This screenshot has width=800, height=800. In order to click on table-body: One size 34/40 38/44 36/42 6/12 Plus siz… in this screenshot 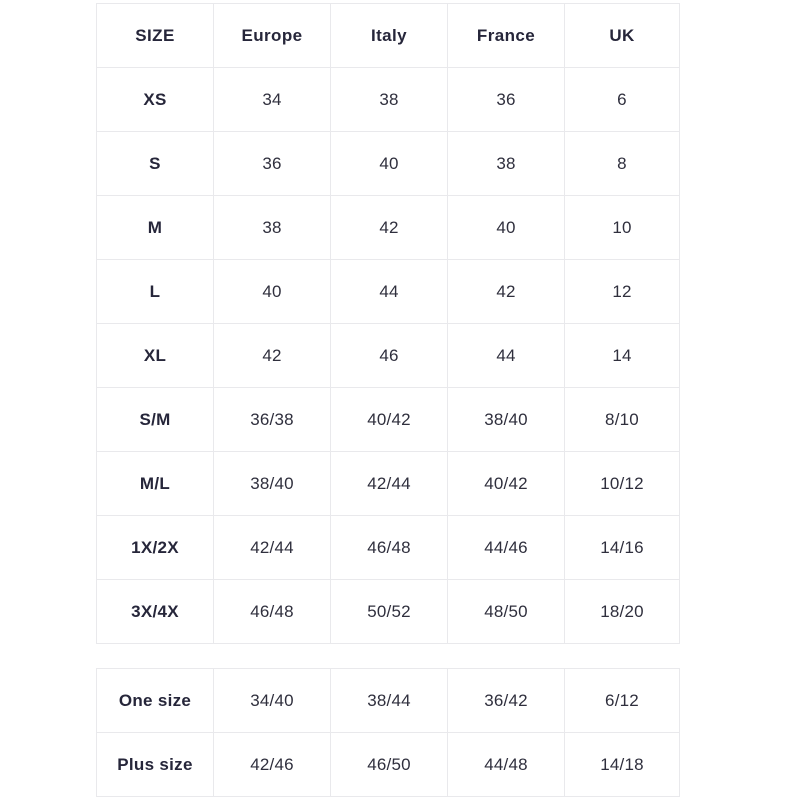, I will do `click(388, 732)`.